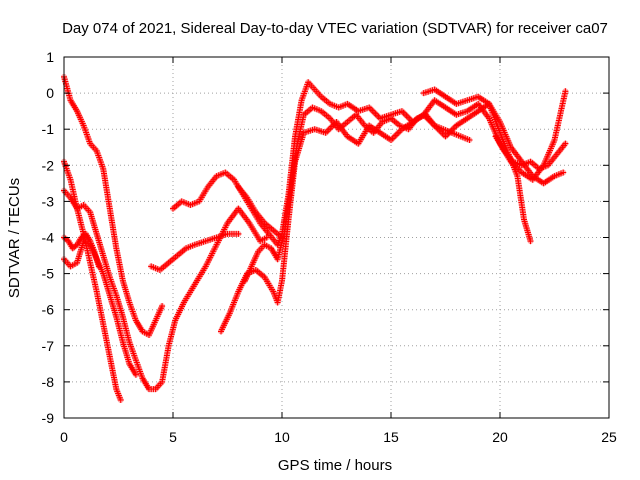  What do you see at coordinates (173, 437) in the screenshot?
I see `x-tick-label: 5` at bounding box center [173, 437].